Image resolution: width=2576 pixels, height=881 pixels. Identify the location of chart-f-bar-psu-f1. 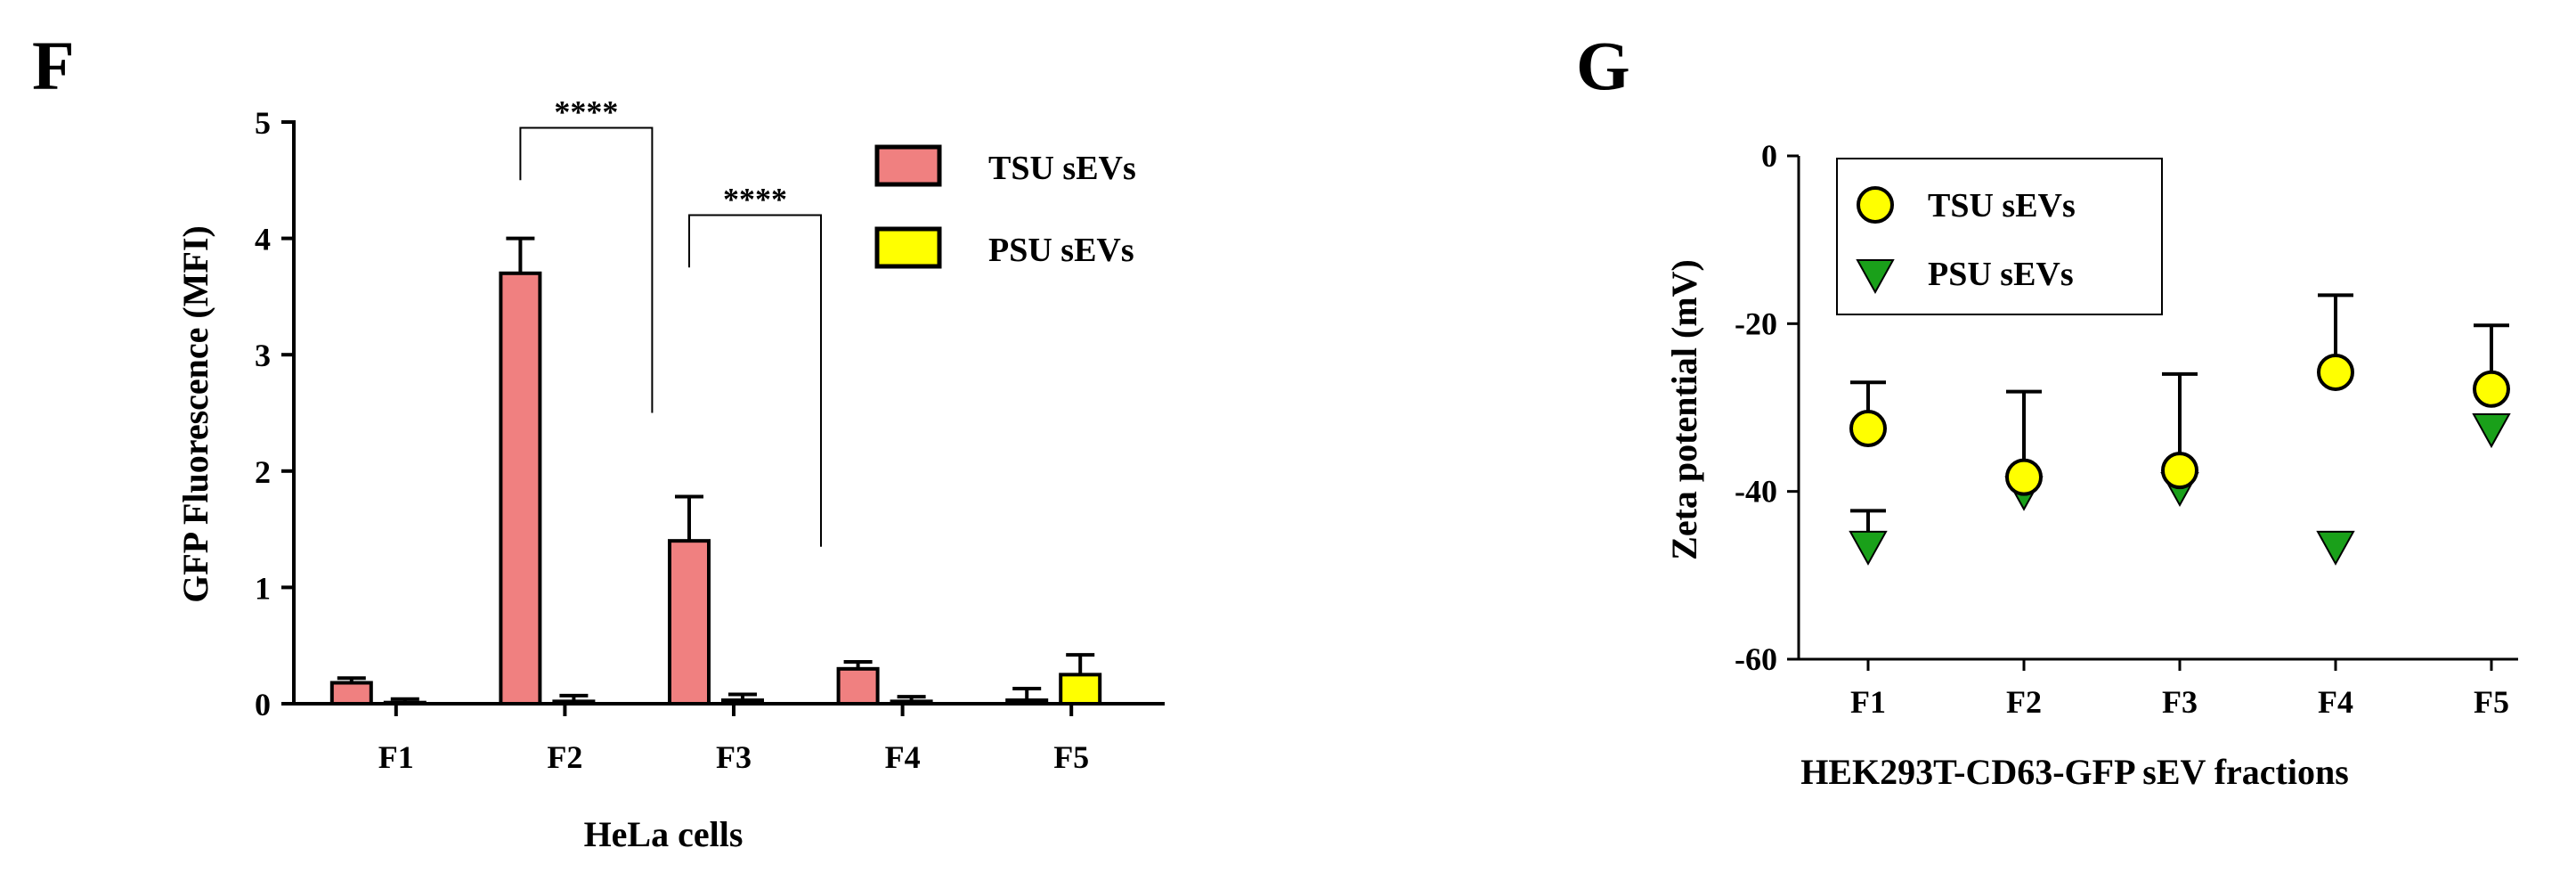
(405, 703).